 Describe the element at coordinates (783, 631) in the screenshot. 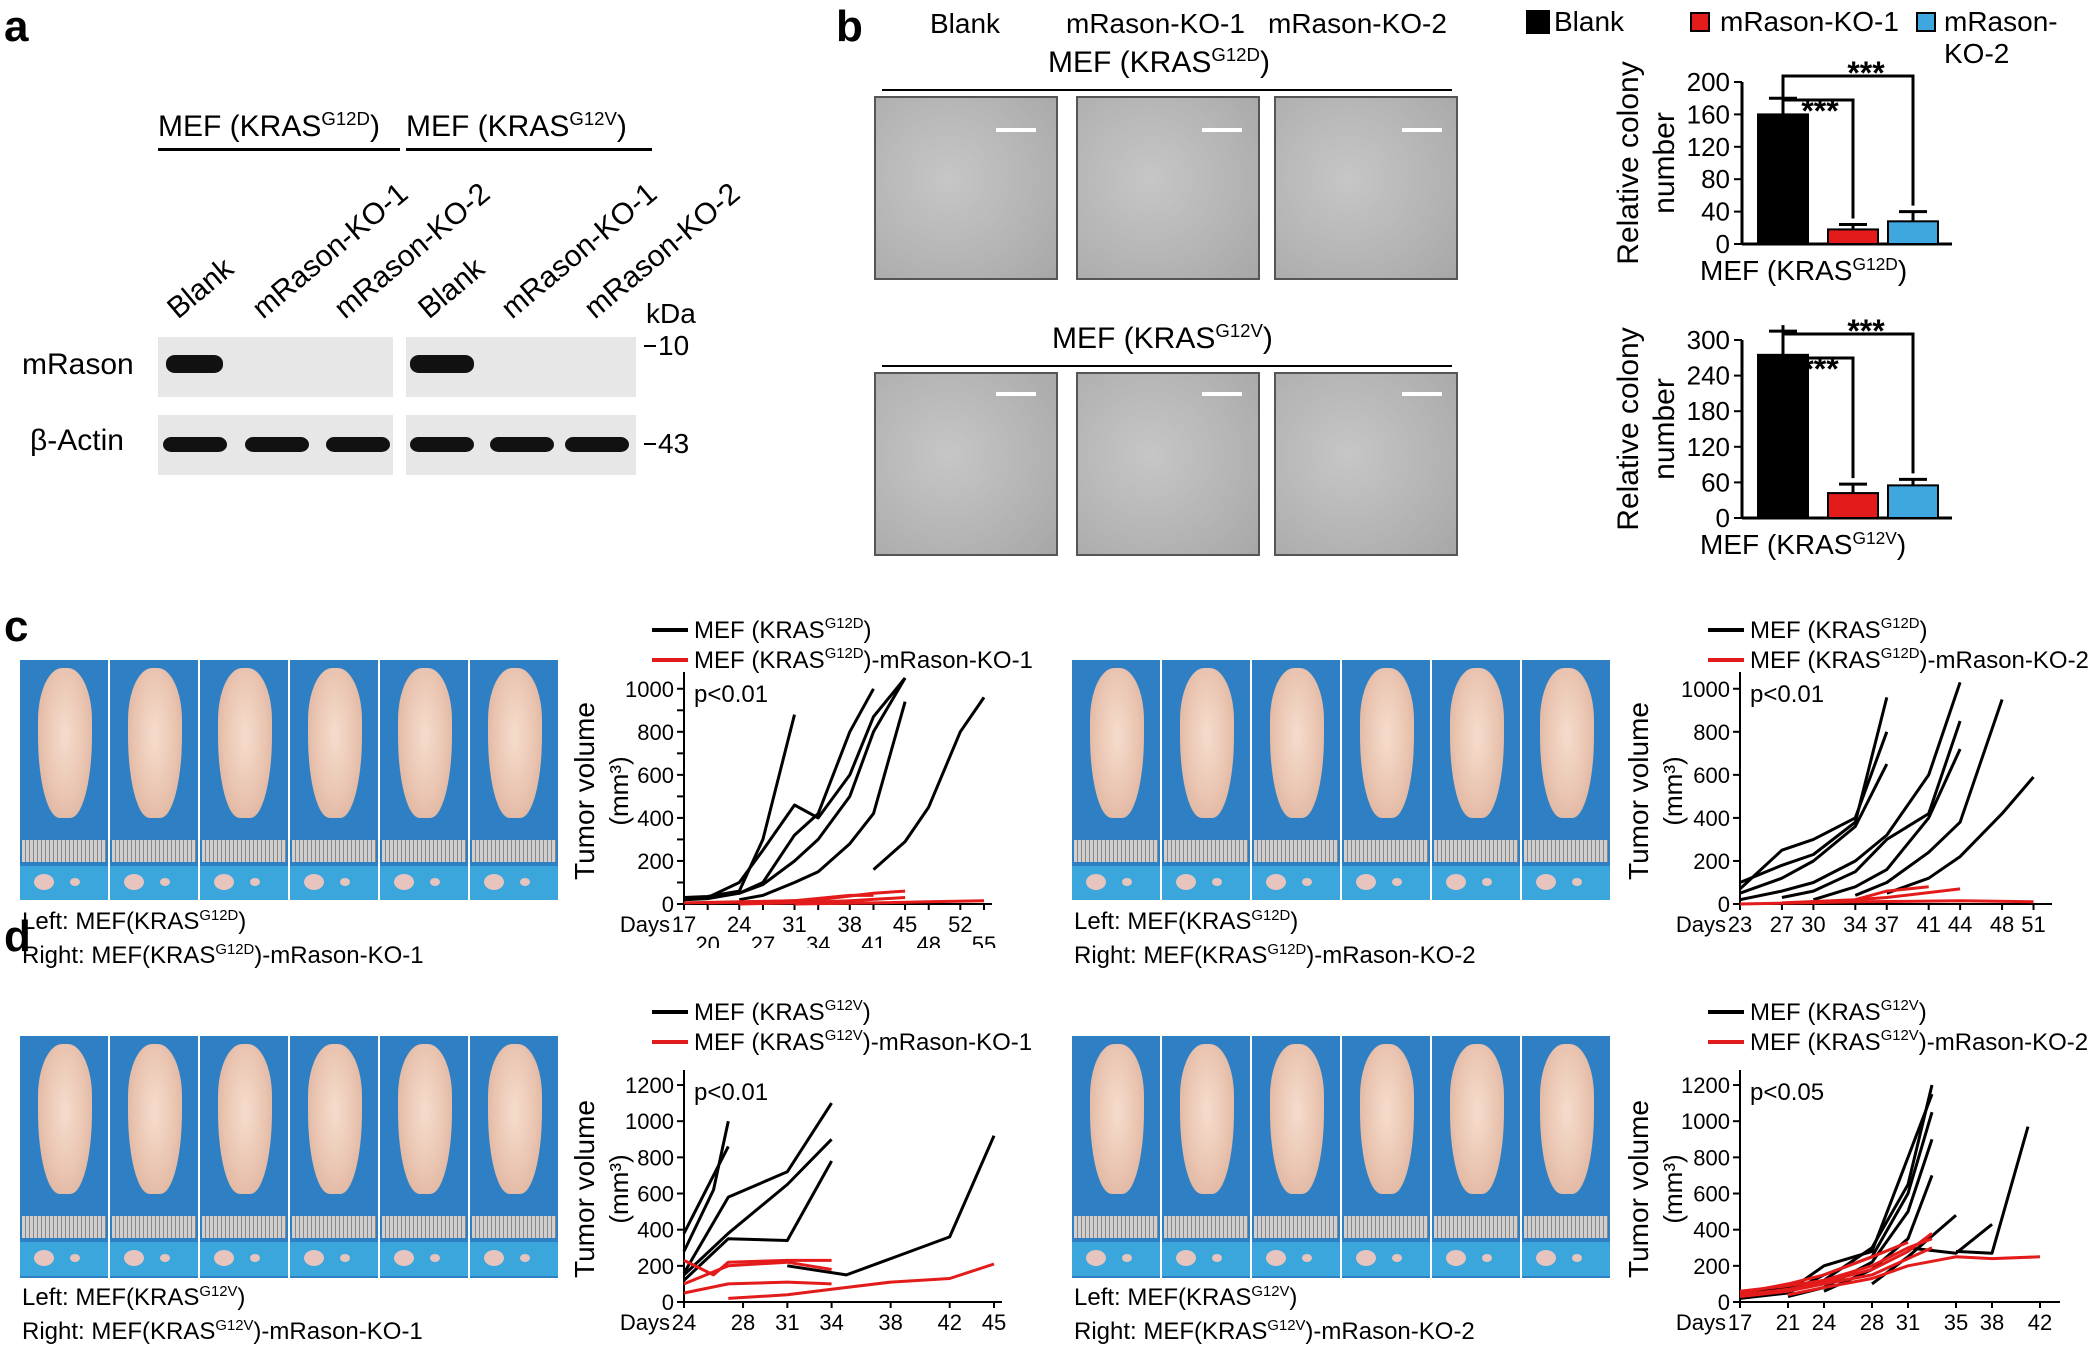

I see `legend-label: MEF (KRASG12D)` at that location.